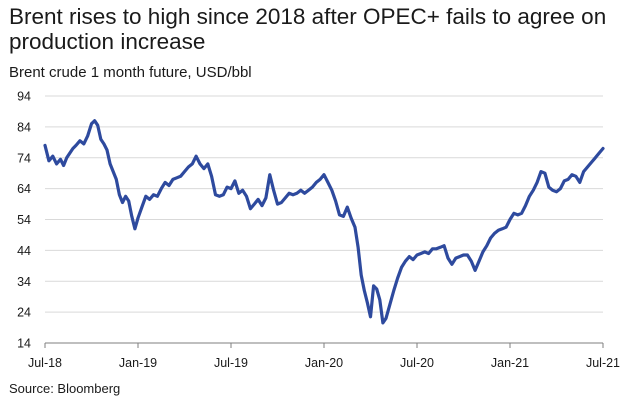 The width and height of the screenshot is (625, 404). I want to click on source-note: Source: Bloomberg, so click(65, 388).